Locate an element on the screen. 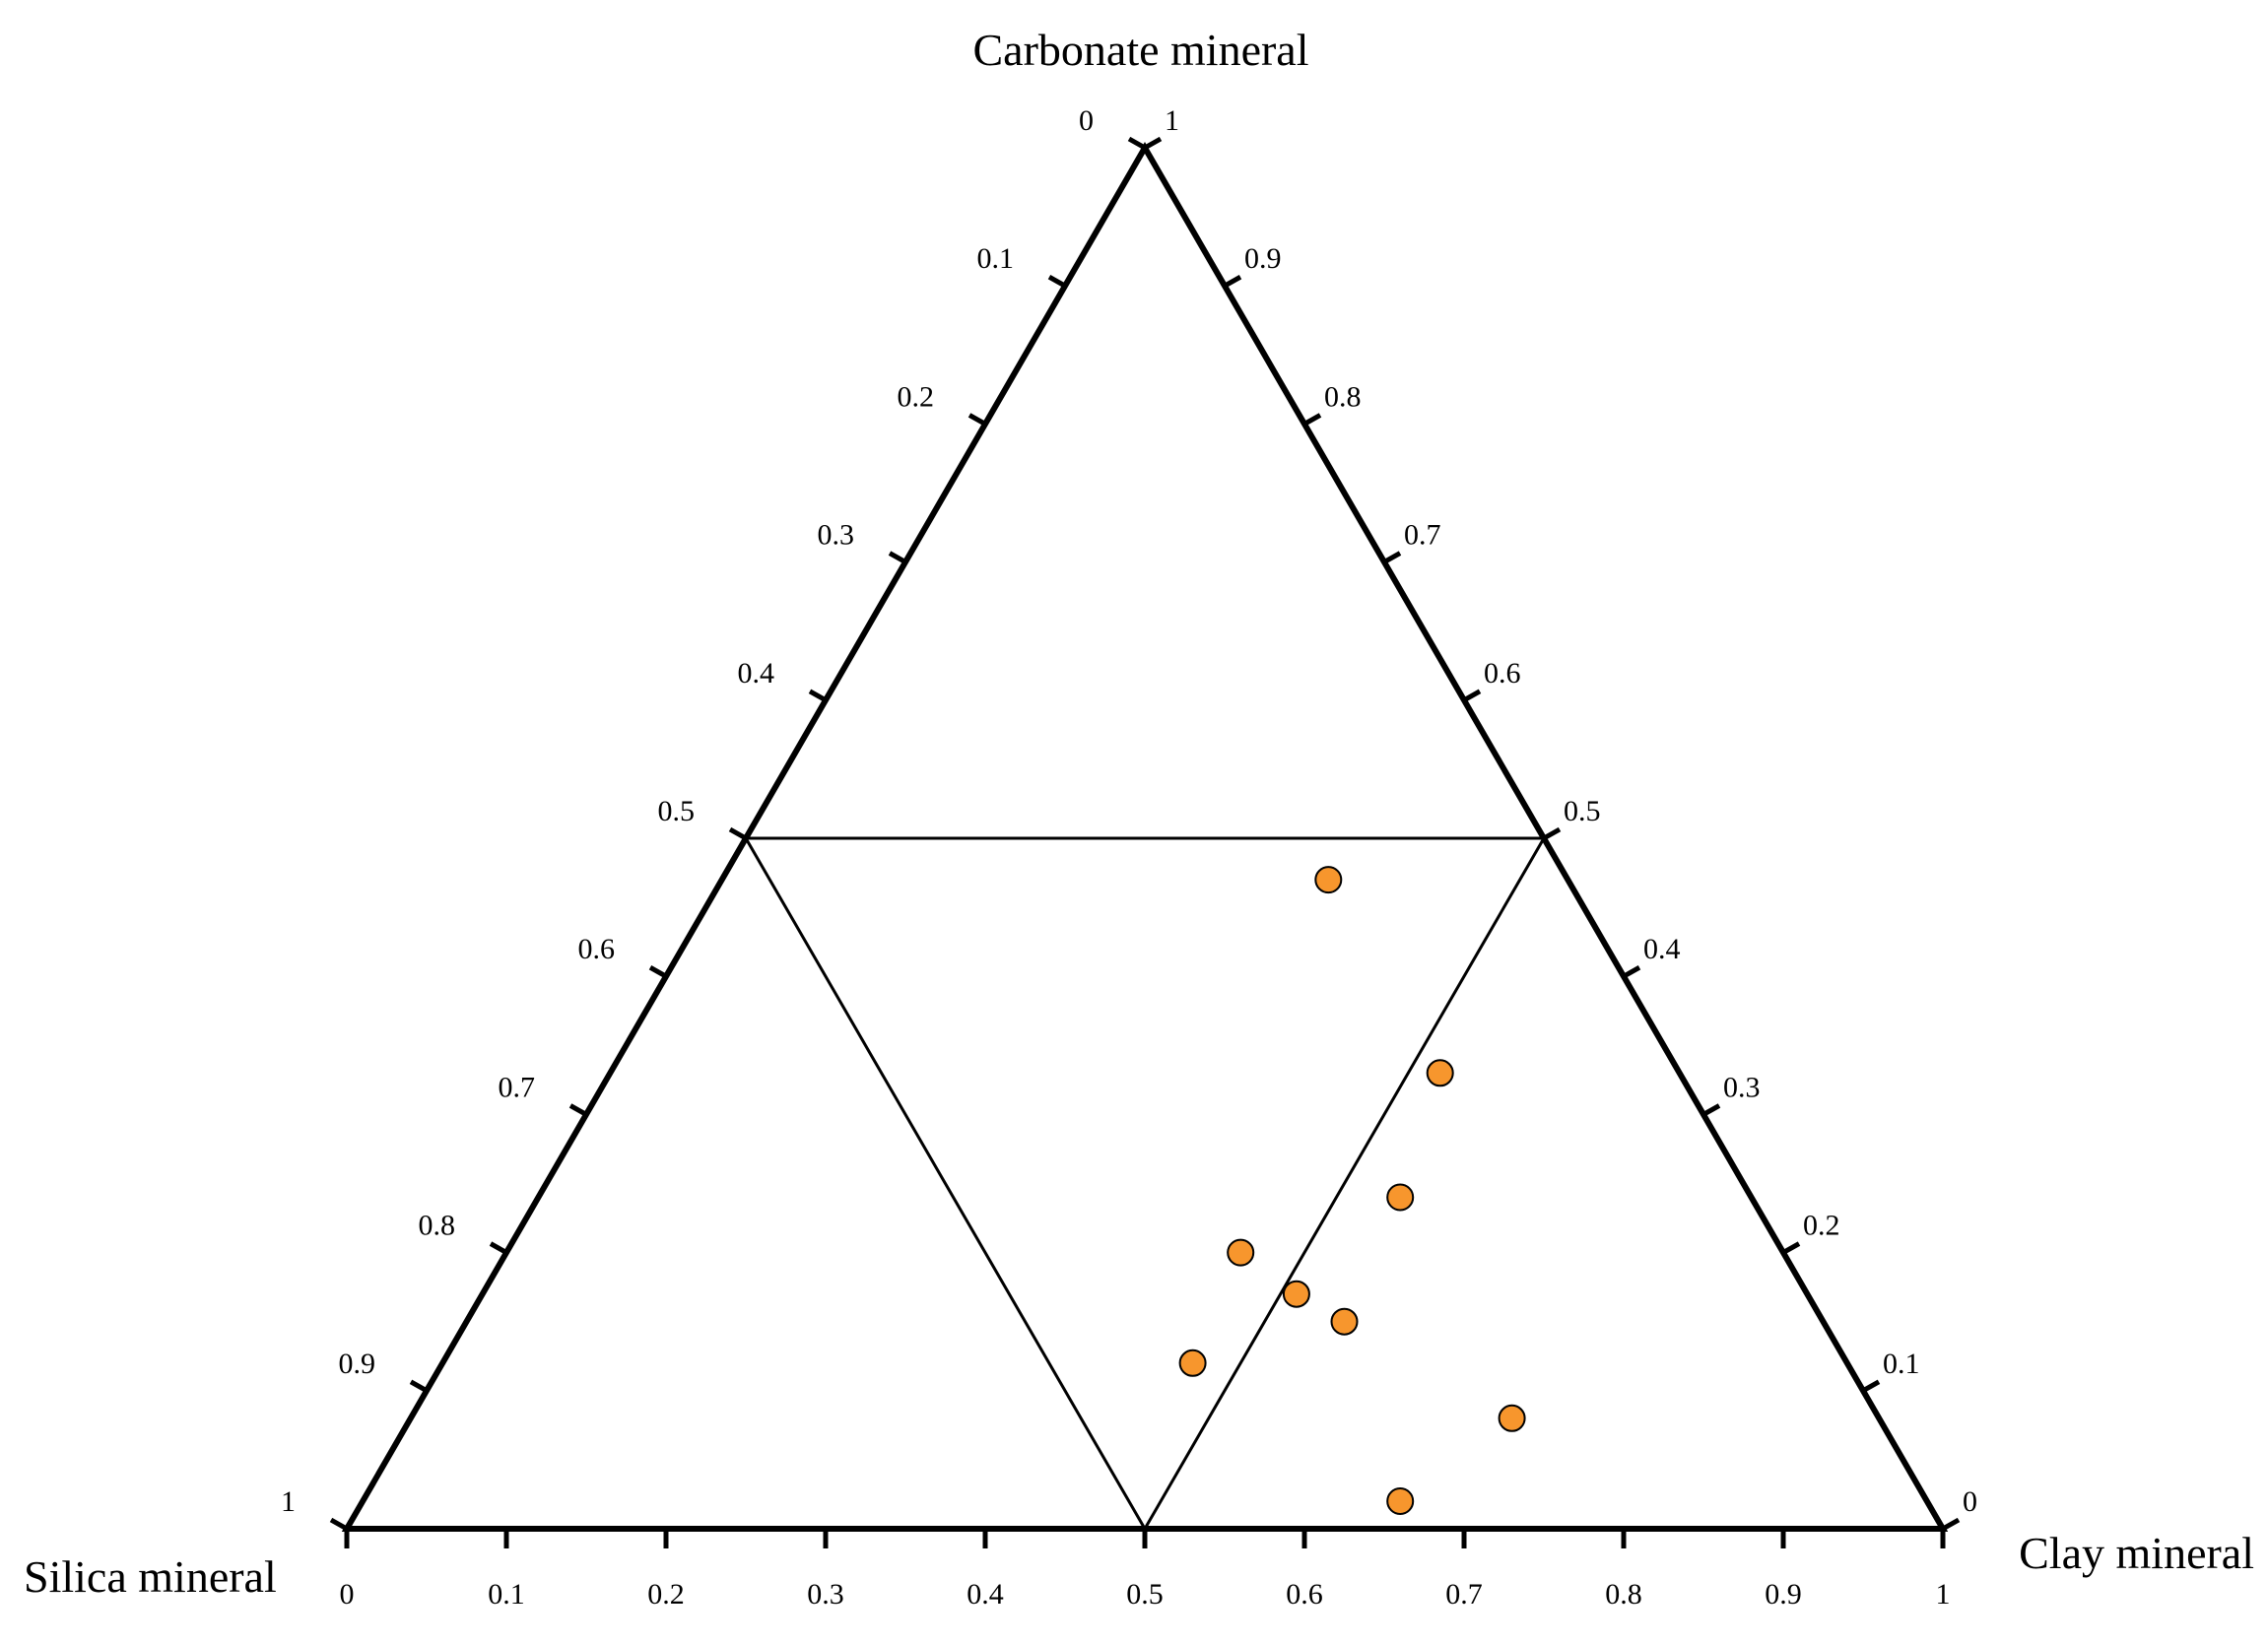  right-axis-tick-label: 0 is located at coordinates (1970, 1501).